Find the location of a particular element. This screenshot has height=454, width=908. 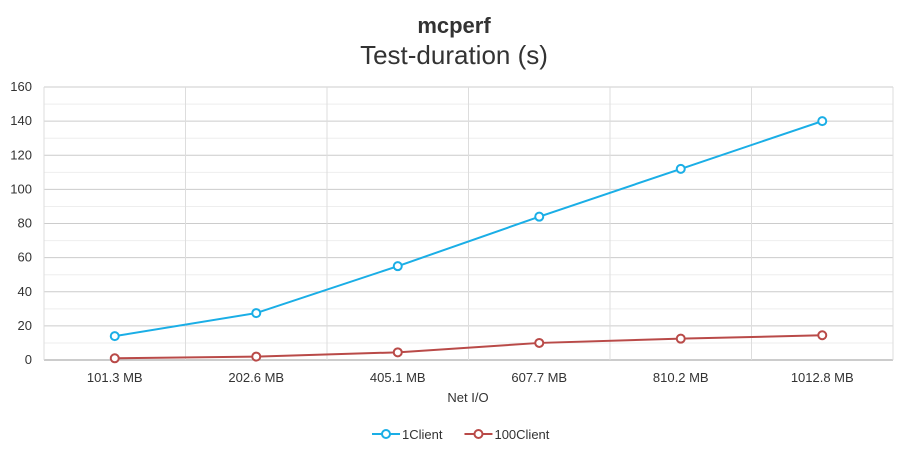

y-tick-label: 140 is located at coordinates (21, 120).